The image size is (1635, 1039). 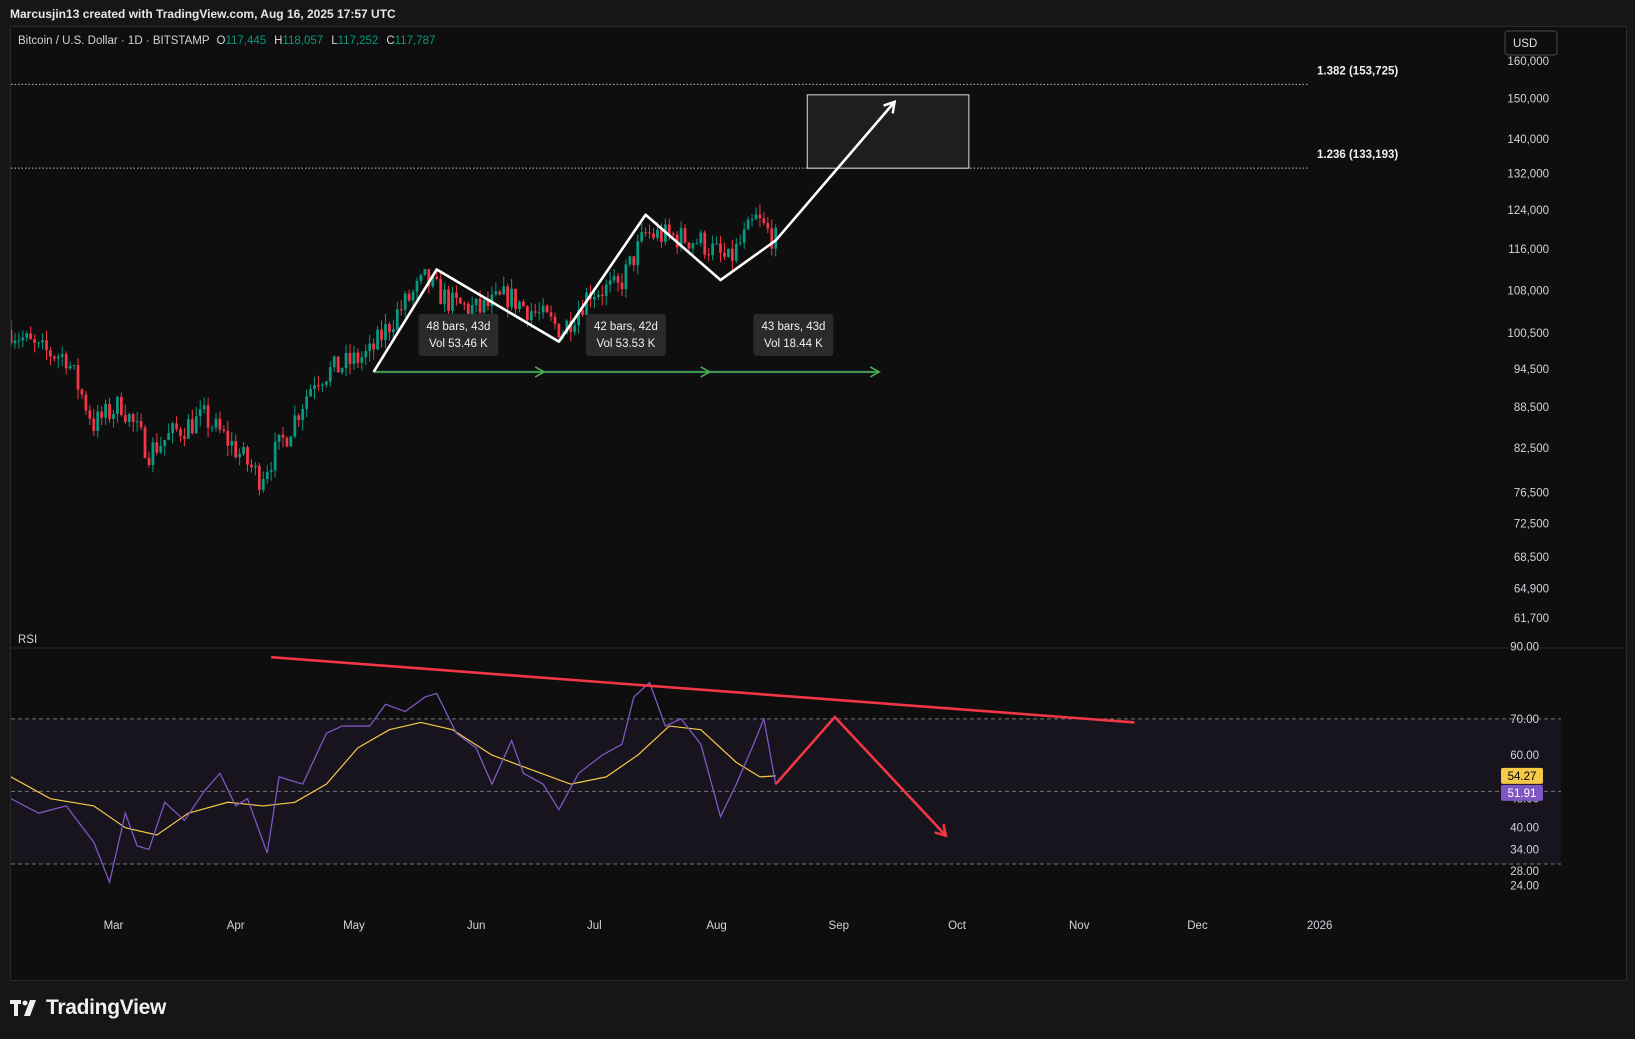 I want to click on range-volume-label-1: Vol 53.53 K, so click(x=626, y=344).